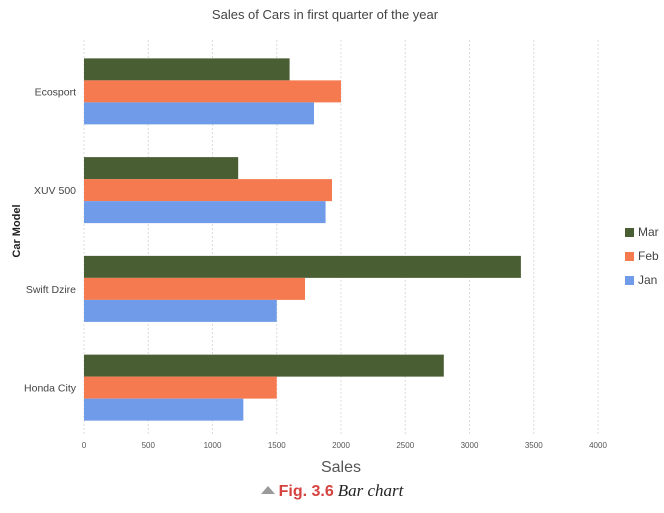  What do you see at coordinates (50, 240) in the screenshot?
I see `category-labels: Ecosport XUV 500 Swift Dzire Honda City` at bounding box center [50, 240].